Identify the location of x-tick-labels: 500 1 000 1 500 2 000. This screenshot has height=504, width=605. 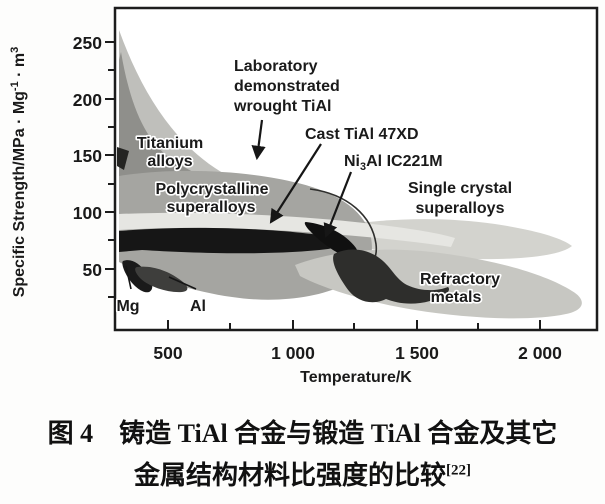
(357, 353).